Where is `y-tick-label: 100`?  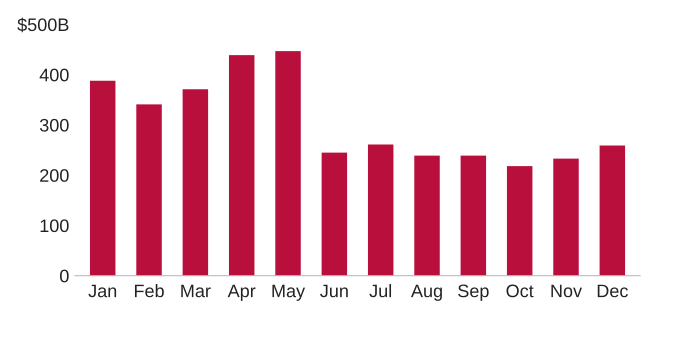 y-tick-label: 100 is located at coordinates (54, 225).